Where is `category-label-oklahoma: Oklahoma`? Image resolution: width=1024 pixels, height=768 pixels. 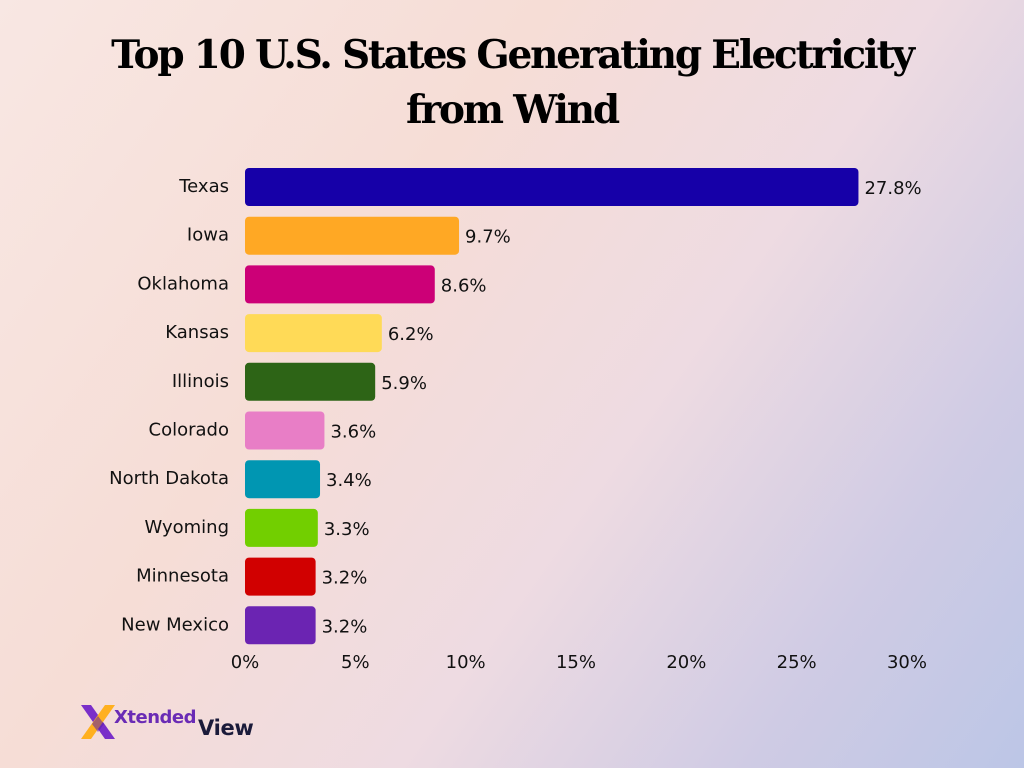 category-label-oklahoma: Oklahoma is located at coordinates (183, 283).